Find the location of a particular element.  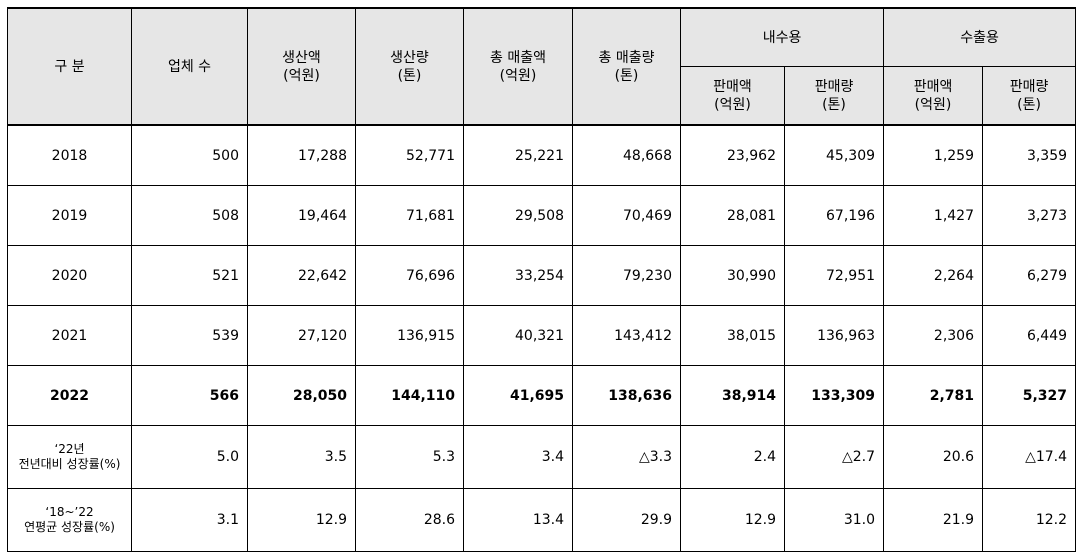

cell-total-sales-volume: 48,668 is located at coordinates (626, 155).